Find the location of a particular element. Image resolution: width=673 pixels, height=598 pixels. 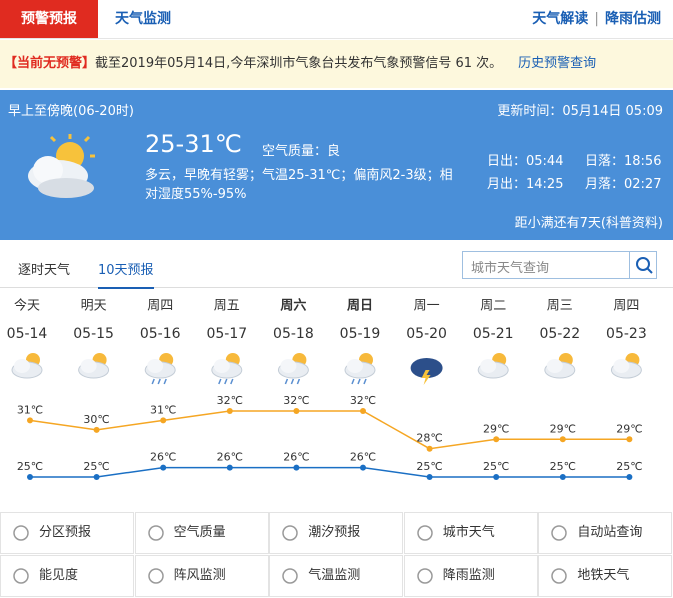

link: 降雨估测 is located at coordinates (633, 19).